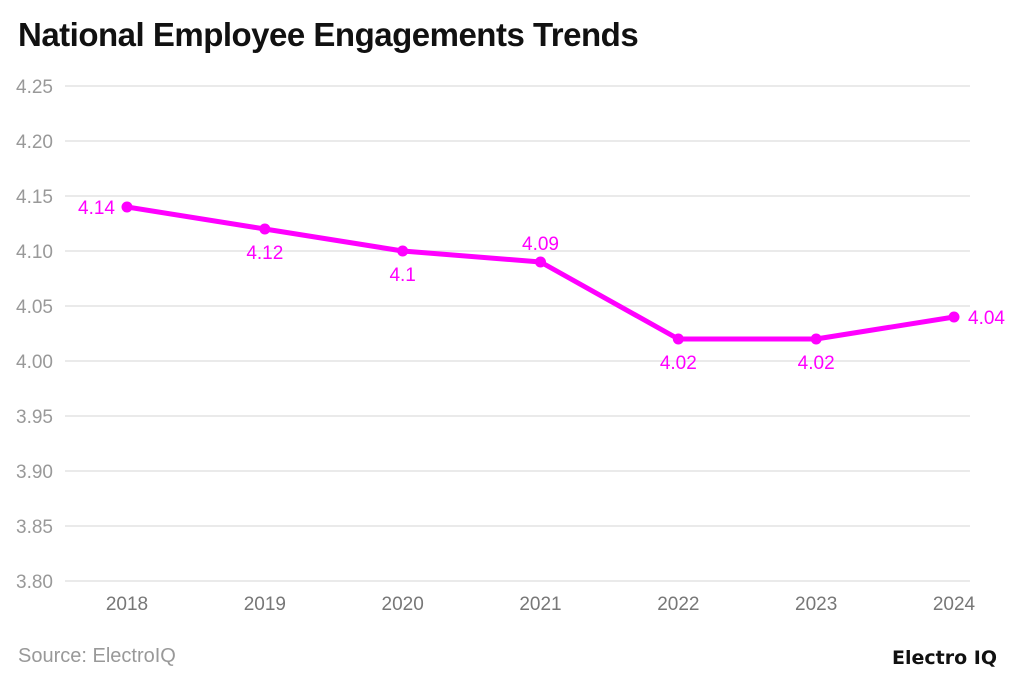 This screenshot has height=685, width=1024. I want to click on source-note: Source: ElectroIQ, so click(97, 656).